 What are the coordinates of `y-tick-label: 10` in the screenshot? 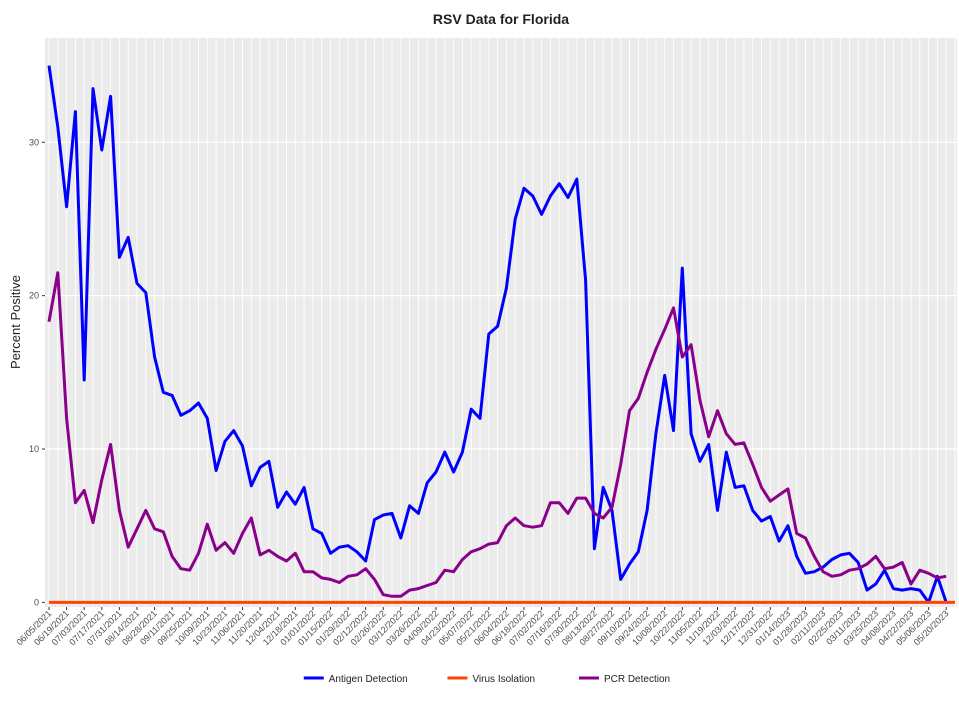 It's located at (34, 449).